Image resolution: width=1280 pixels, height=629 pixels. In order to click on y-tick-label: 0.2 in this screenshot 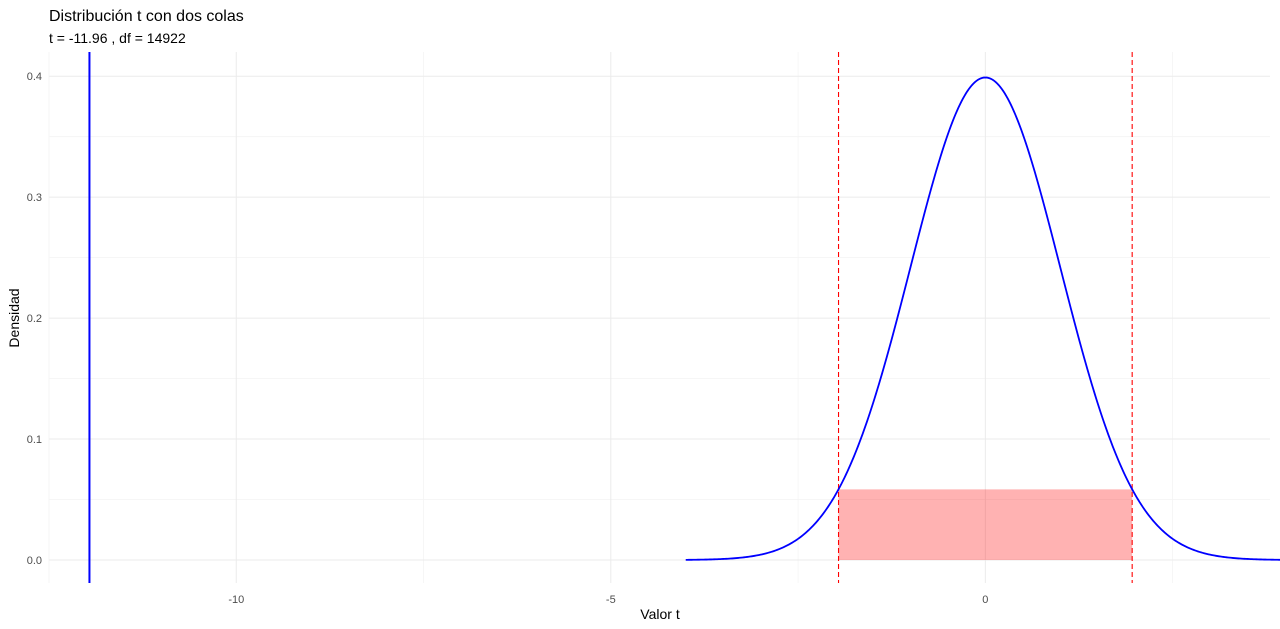, I will do `click(34, 319)`.